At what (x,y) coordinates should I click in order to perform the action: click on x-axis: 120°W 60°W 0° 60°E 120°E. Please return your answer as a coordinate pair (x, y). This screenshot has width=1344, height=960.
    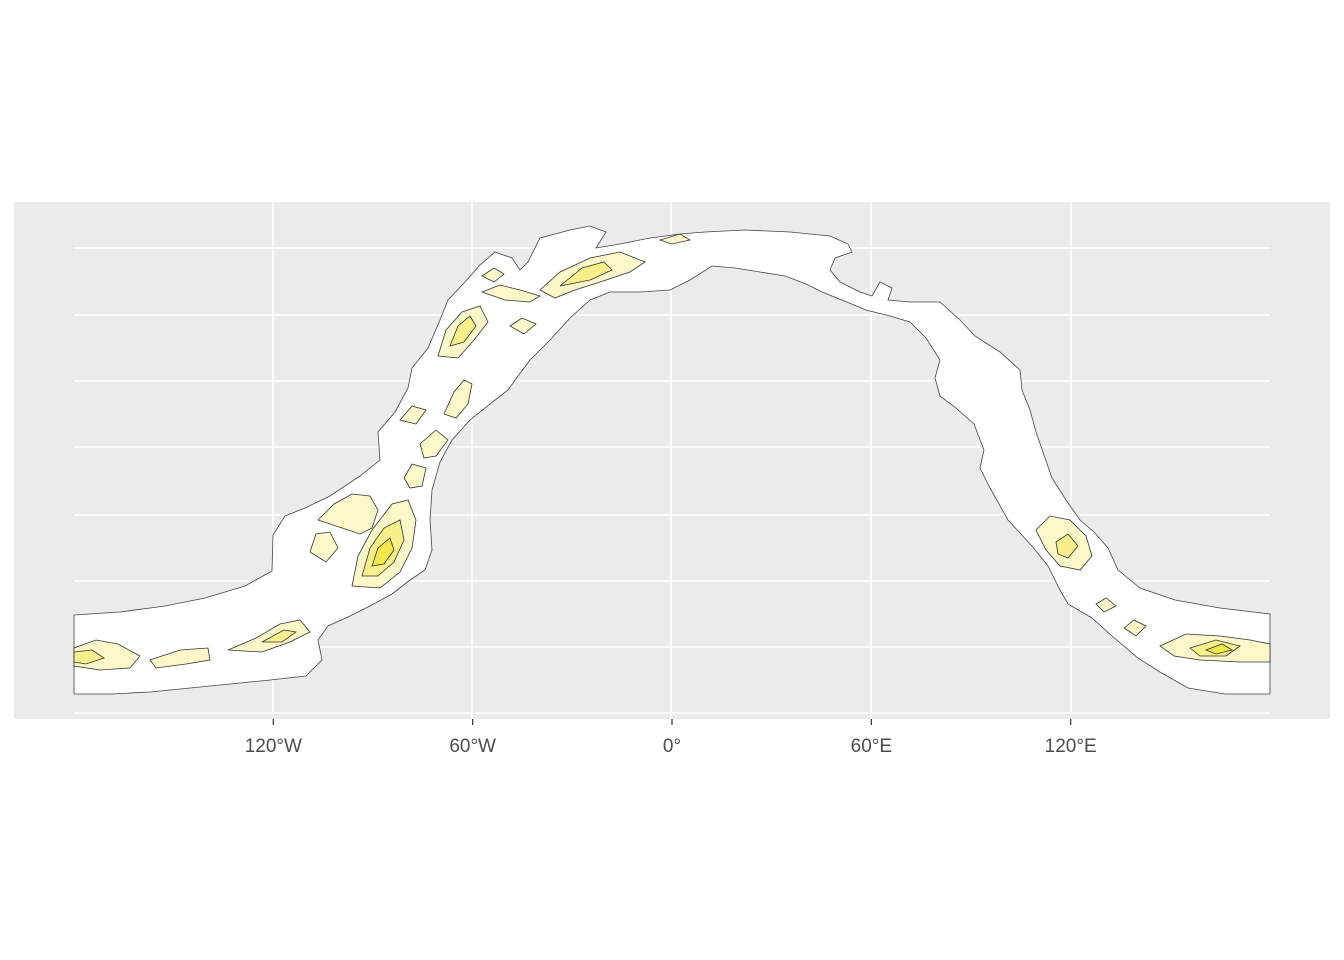
    Looking at the image, I should click on (671, 738).